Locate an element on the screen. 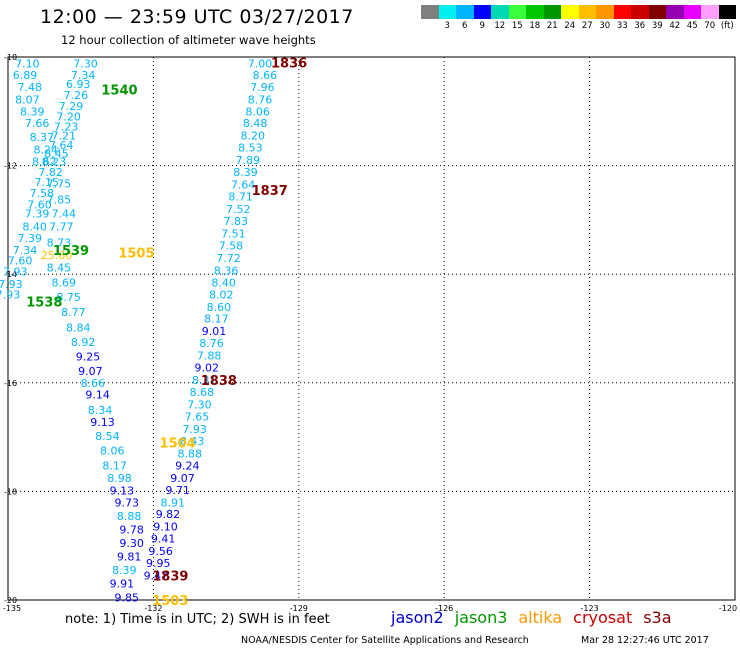  legend-tick-label: 27 is located at coordinates (587, 26).